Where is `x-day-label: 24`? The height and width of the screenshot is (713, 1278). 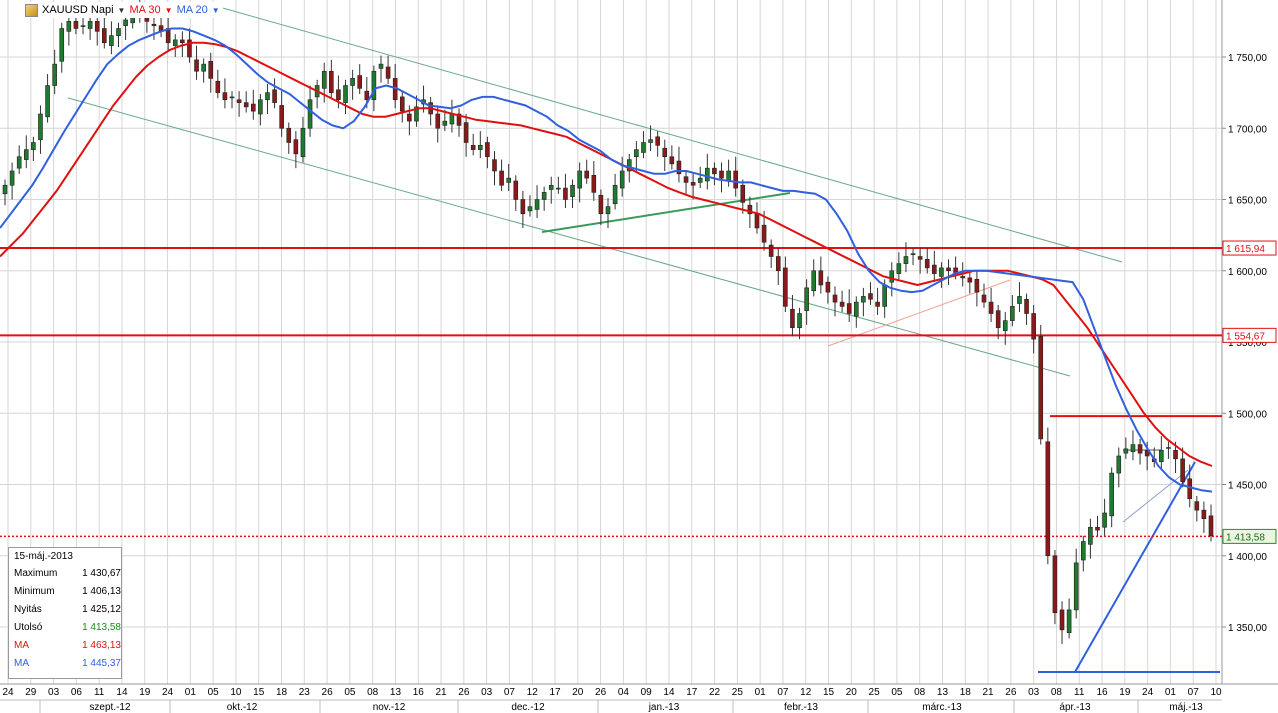
x-day-label: 24 is located at coordinates (1148, 692).